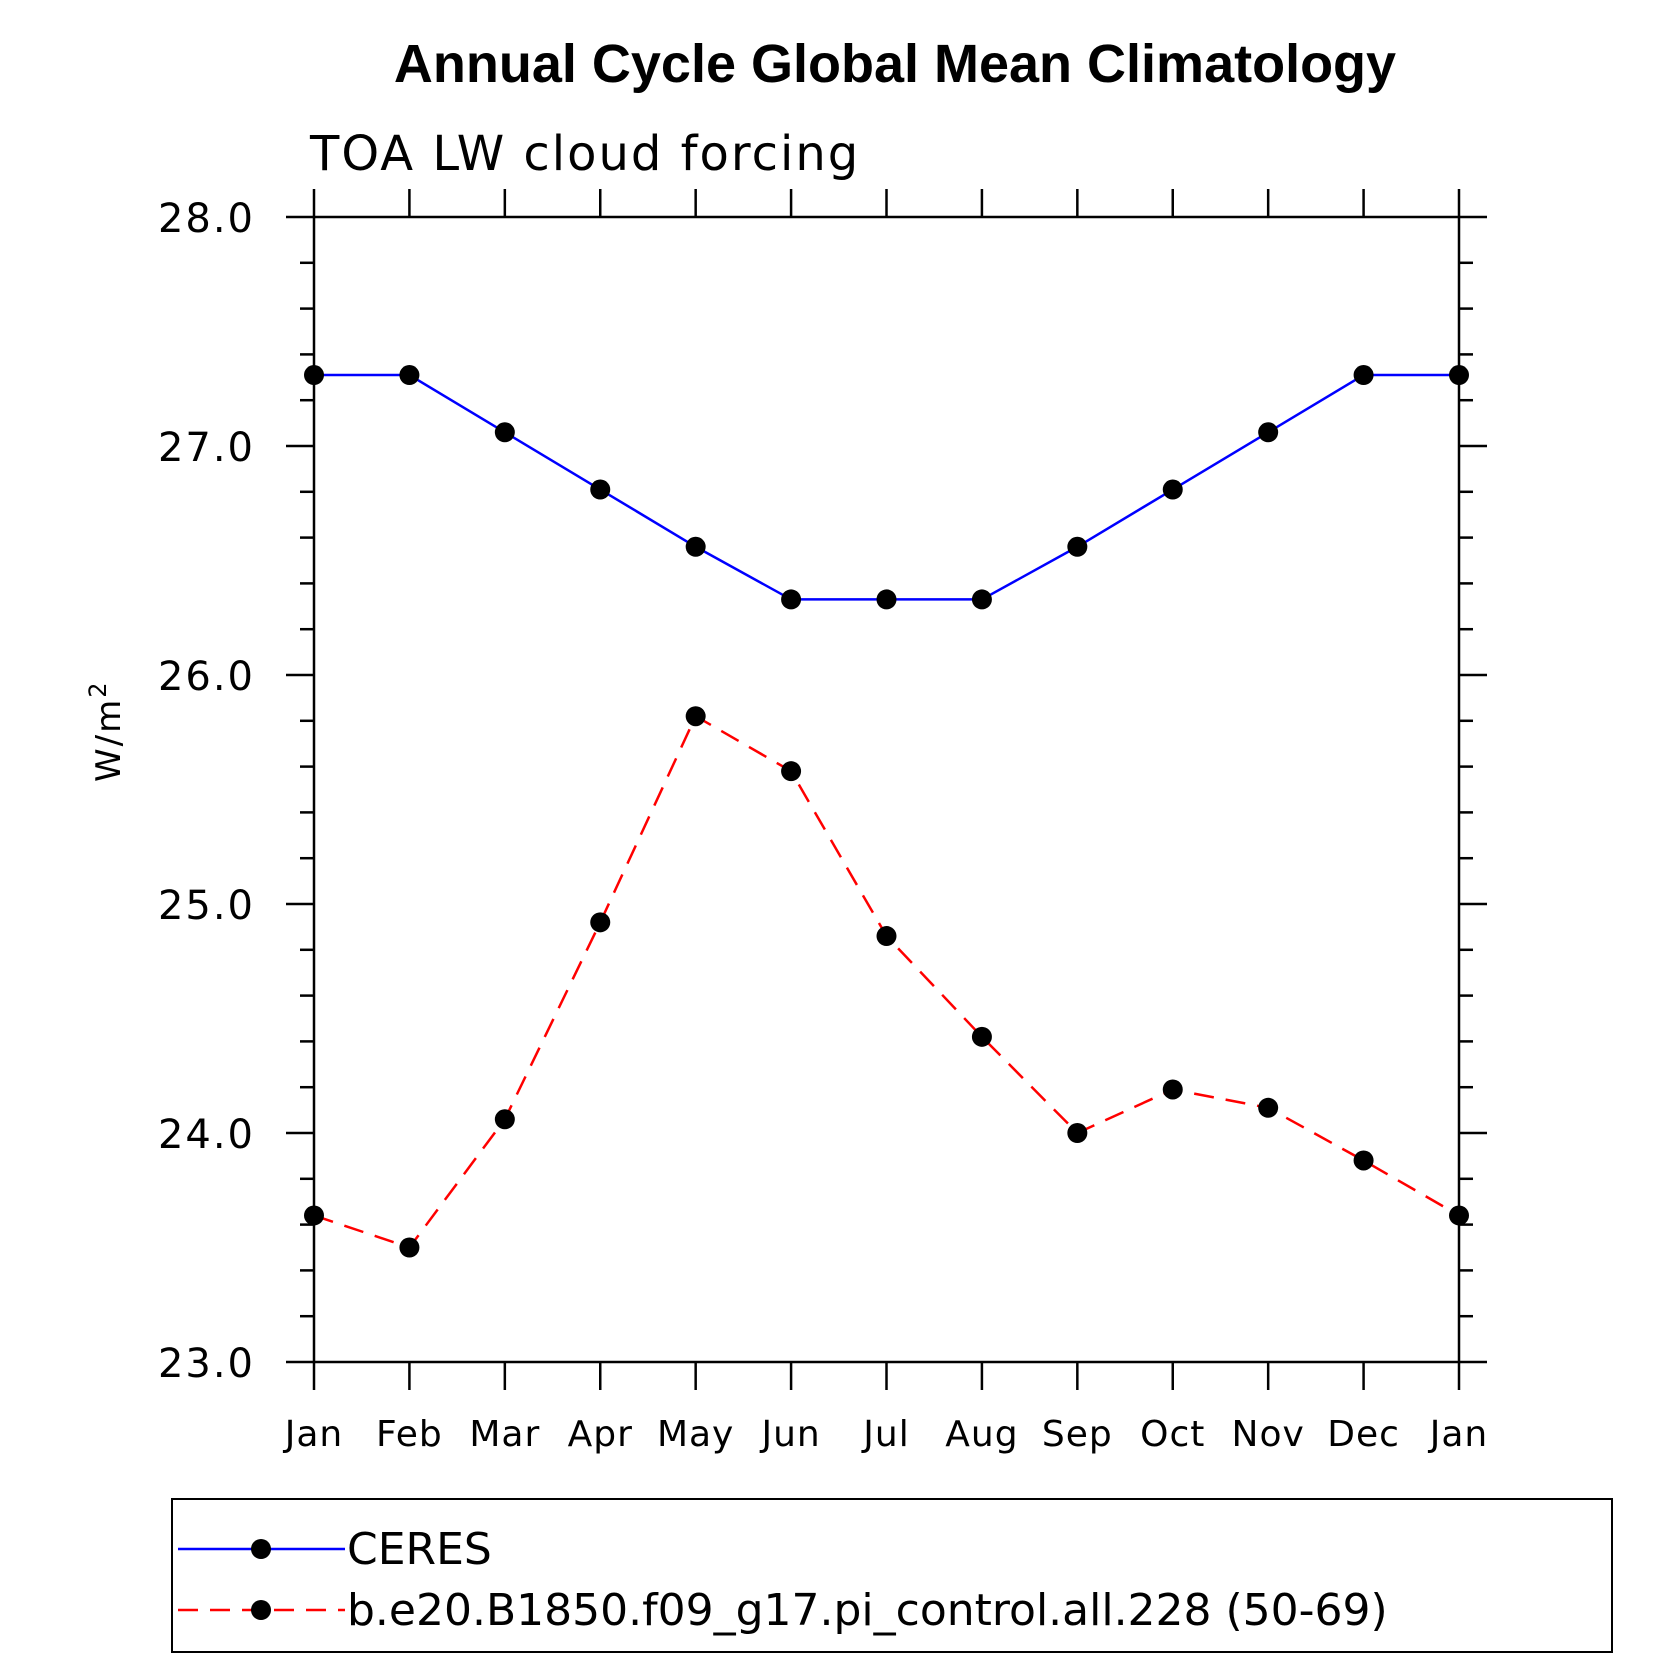 Image resolution: width=1669 pixels, height=1669 pixels. I want to click on y-tick-label: 23.0, so click(206, 1364).